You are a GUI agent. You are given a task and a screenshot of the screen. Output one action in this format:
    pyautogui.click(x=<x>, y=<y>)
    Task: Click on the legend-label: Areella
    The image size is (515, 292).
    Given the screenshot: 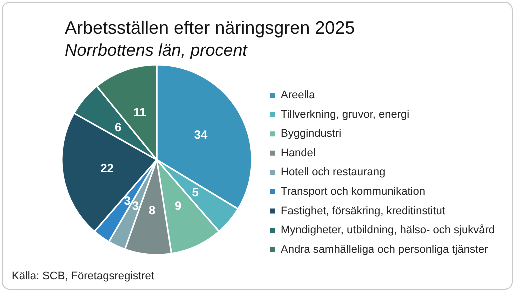 What is the action you would take?
    pyautogui.click(x=298, y=96)
    